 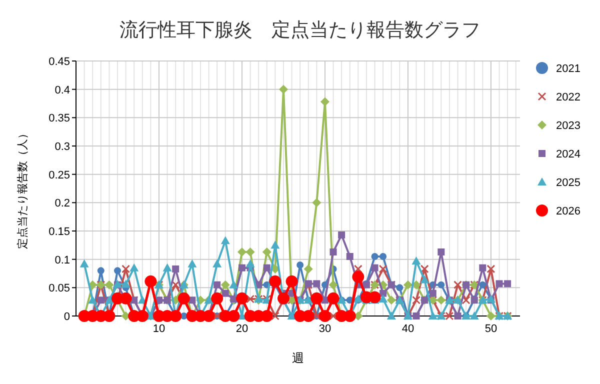 I want to click on y-tick-label: 0.25, so click(x=59, y=175).